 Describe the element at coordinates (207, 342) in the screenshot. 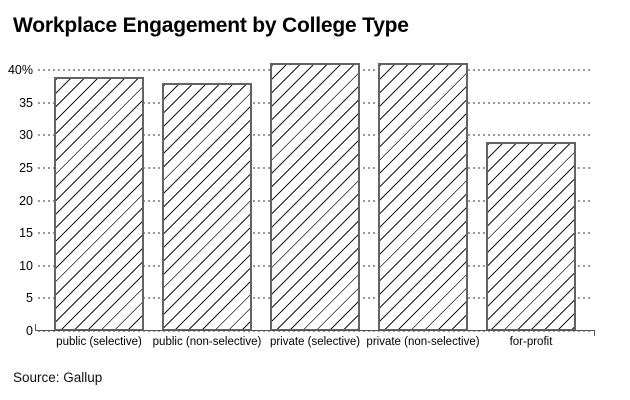

I see `x-tick-label-public-non-selective: public (non-selective)` at that location.